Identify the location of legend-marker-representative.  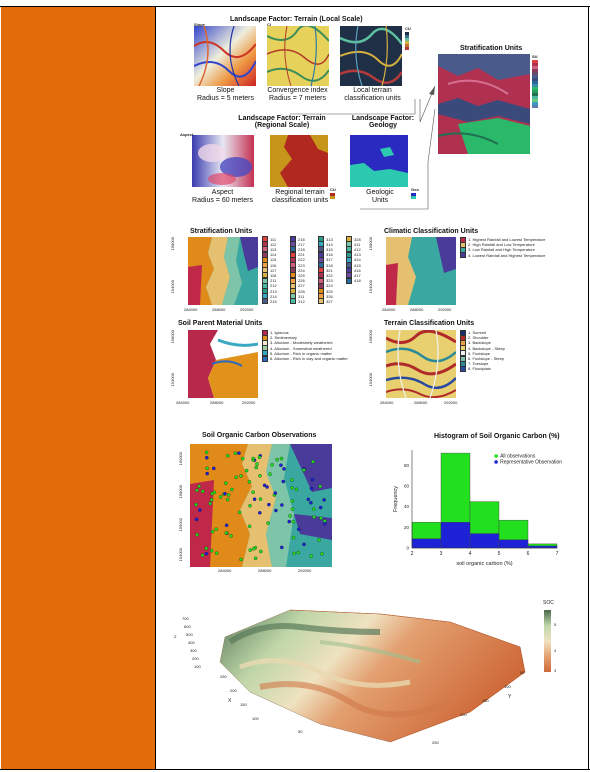
(496, 462).